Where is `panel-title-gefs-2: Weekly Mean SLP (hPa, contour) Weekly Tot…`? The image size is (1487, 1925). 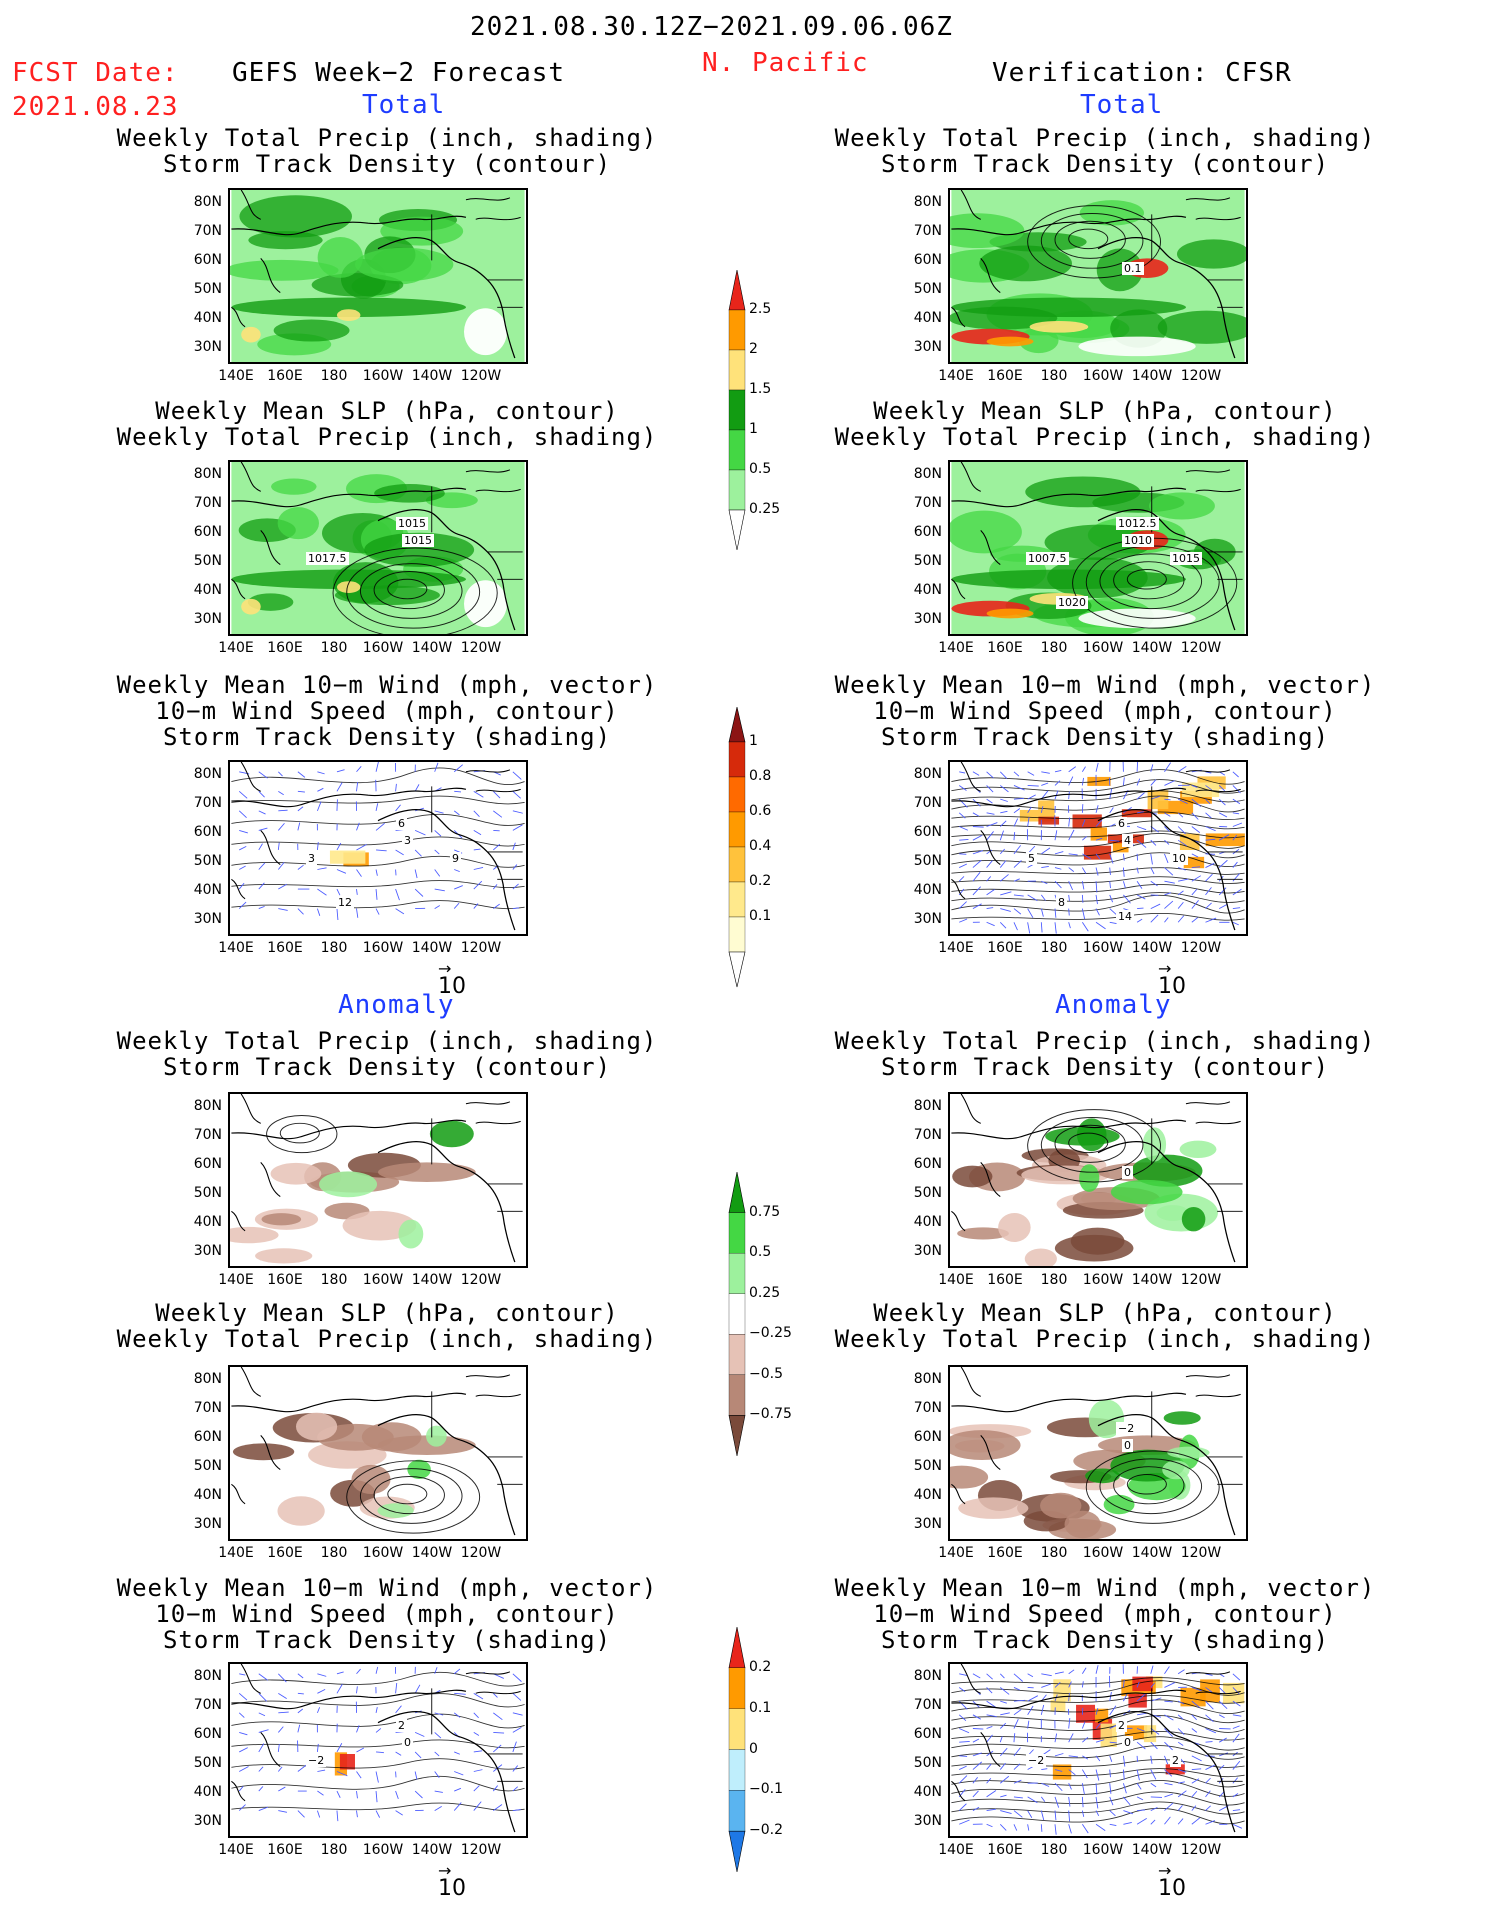
panel-title-gefs-2: Weekly Mean SLP (hPa, contour) Weekly Tot… is located at coordinates (387, 424).